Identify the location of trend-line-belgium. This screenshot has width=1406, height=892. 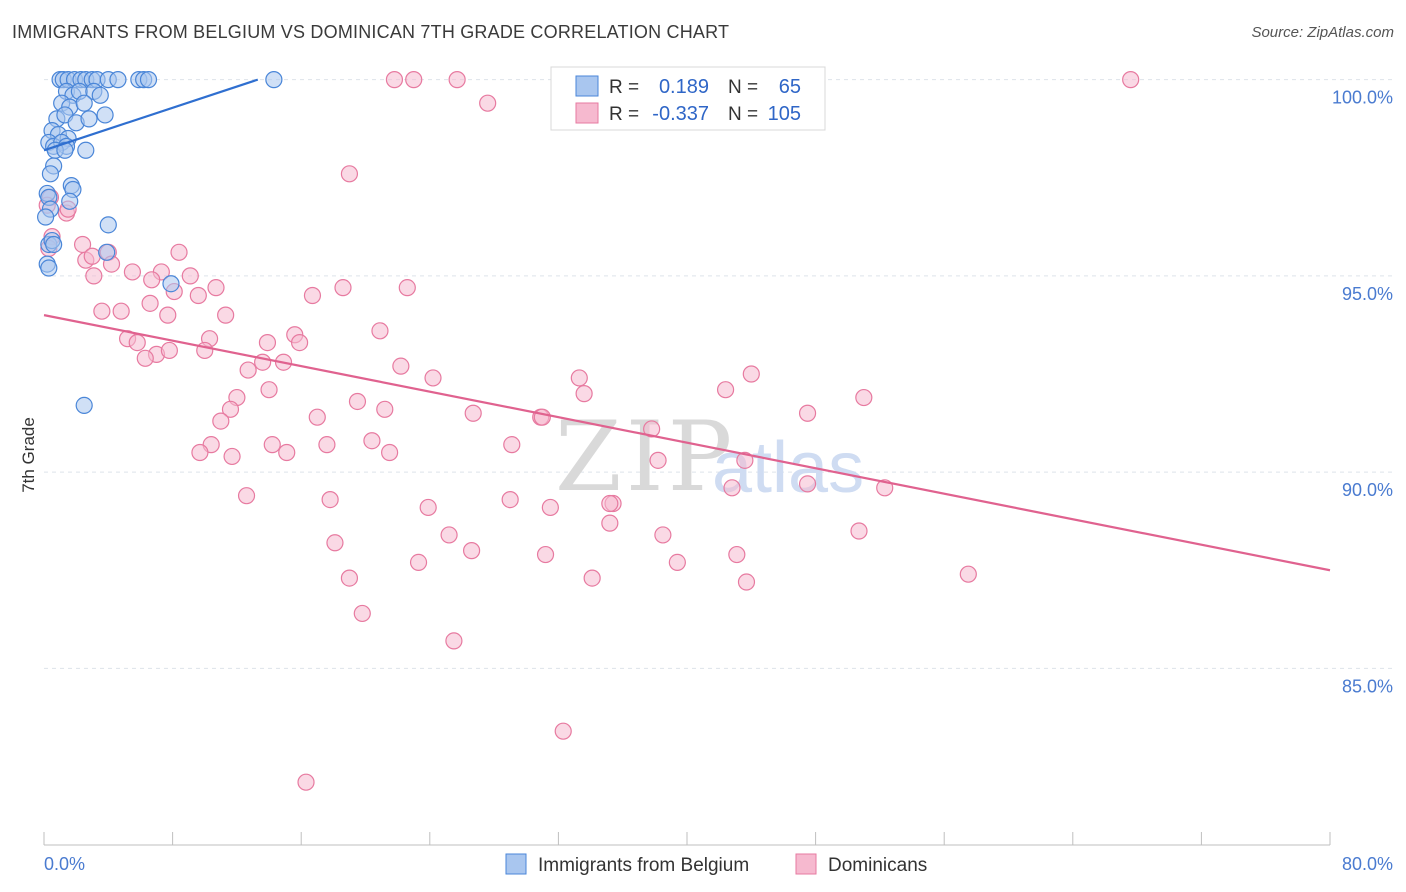
(151, 115).